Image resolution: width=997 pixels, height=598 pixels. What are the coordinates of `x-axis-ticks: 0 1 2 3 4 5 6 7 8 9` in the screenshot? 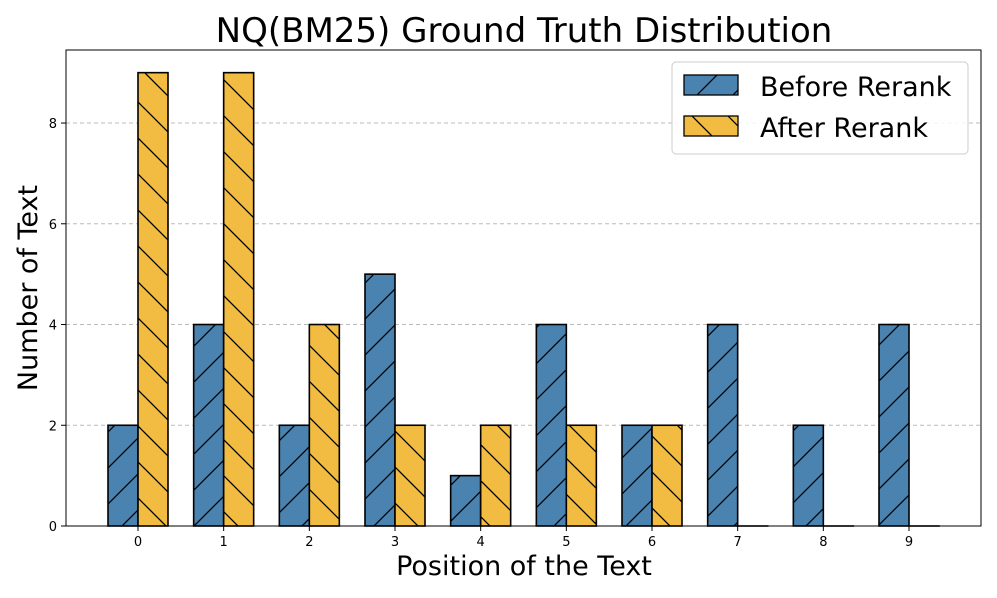 It's located at (523, 538).